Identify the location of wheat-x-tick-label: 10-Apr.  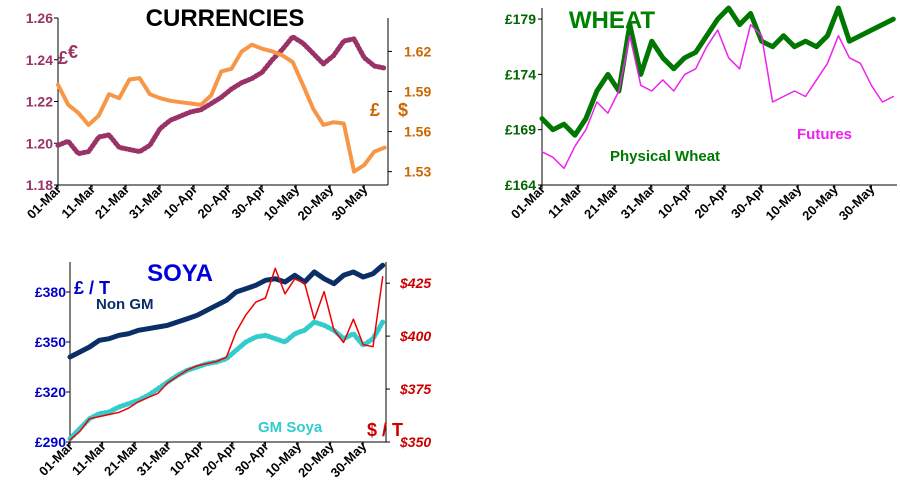
(675, 202).